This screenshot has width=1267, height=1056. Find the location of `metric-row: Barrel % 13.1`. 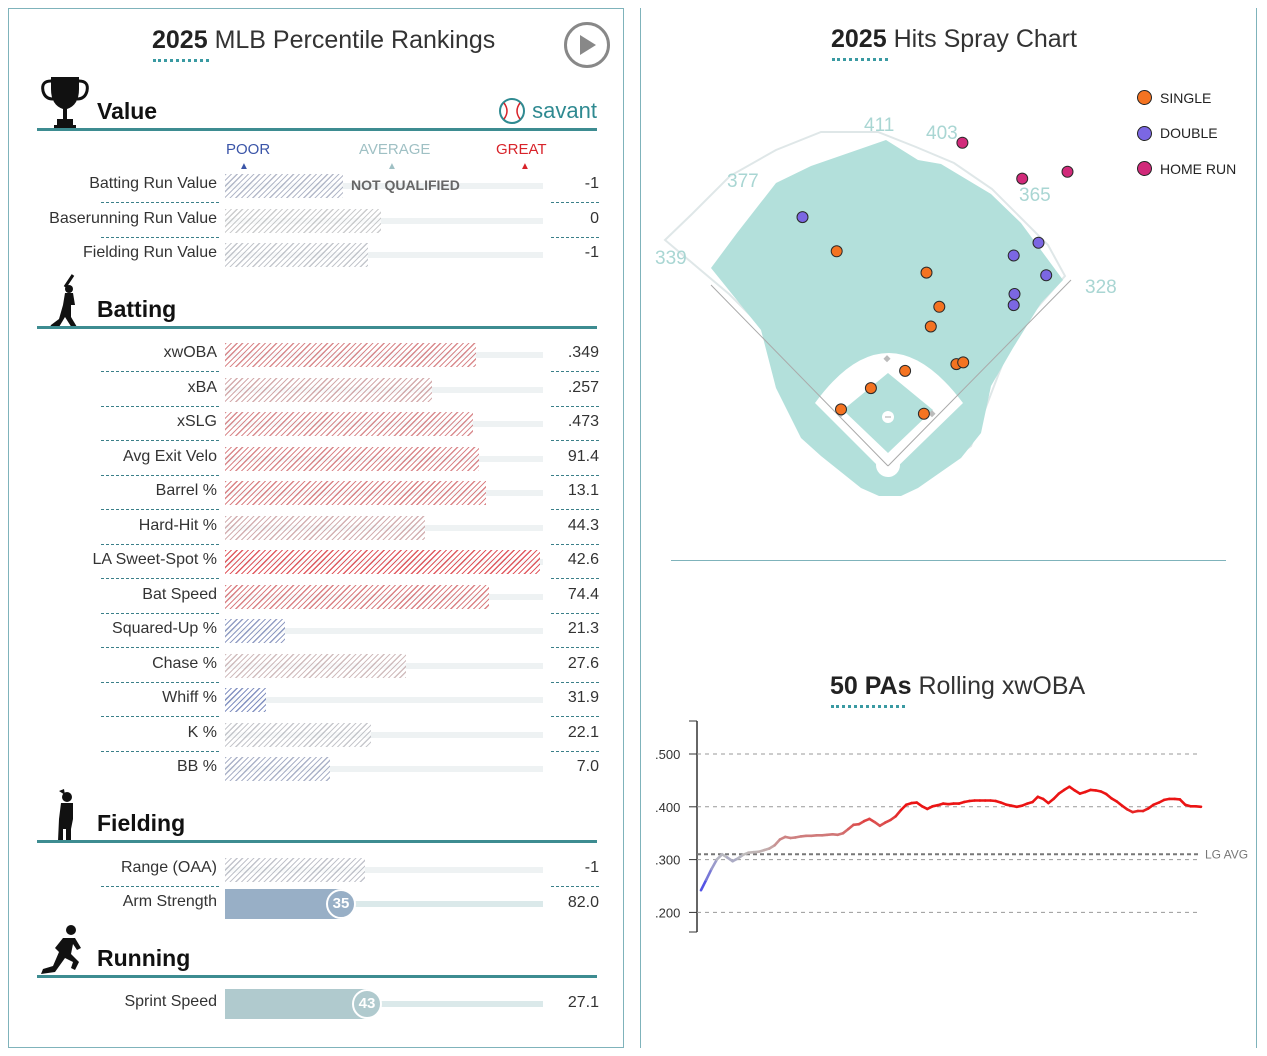

metric-row: Barrel % 13.1 is located at coordinates (314, 494).